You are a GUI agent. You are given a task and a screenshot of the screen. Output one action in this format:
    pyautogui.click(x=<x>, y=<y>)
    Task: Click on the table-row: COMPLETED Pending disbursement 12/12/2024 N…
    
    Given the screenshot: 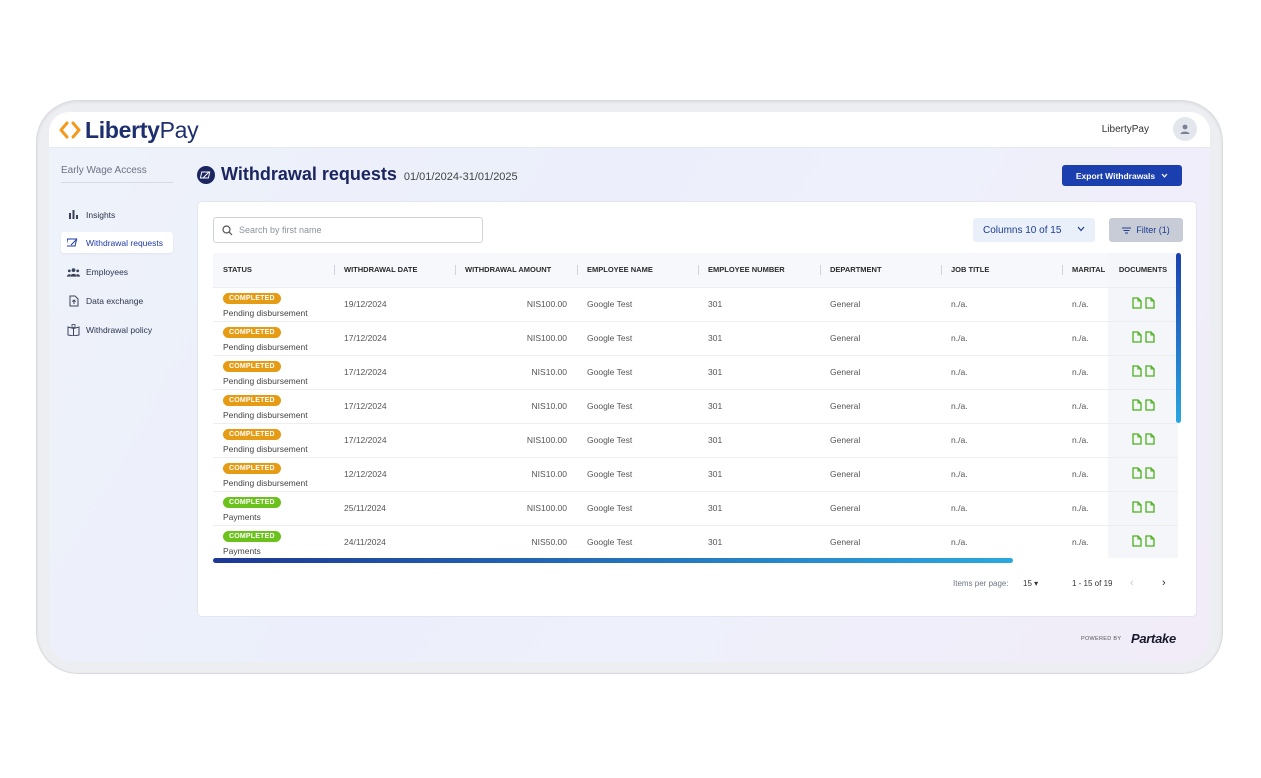 What is the action you would take?
    pyautogui.click(x=695, y=473)
    